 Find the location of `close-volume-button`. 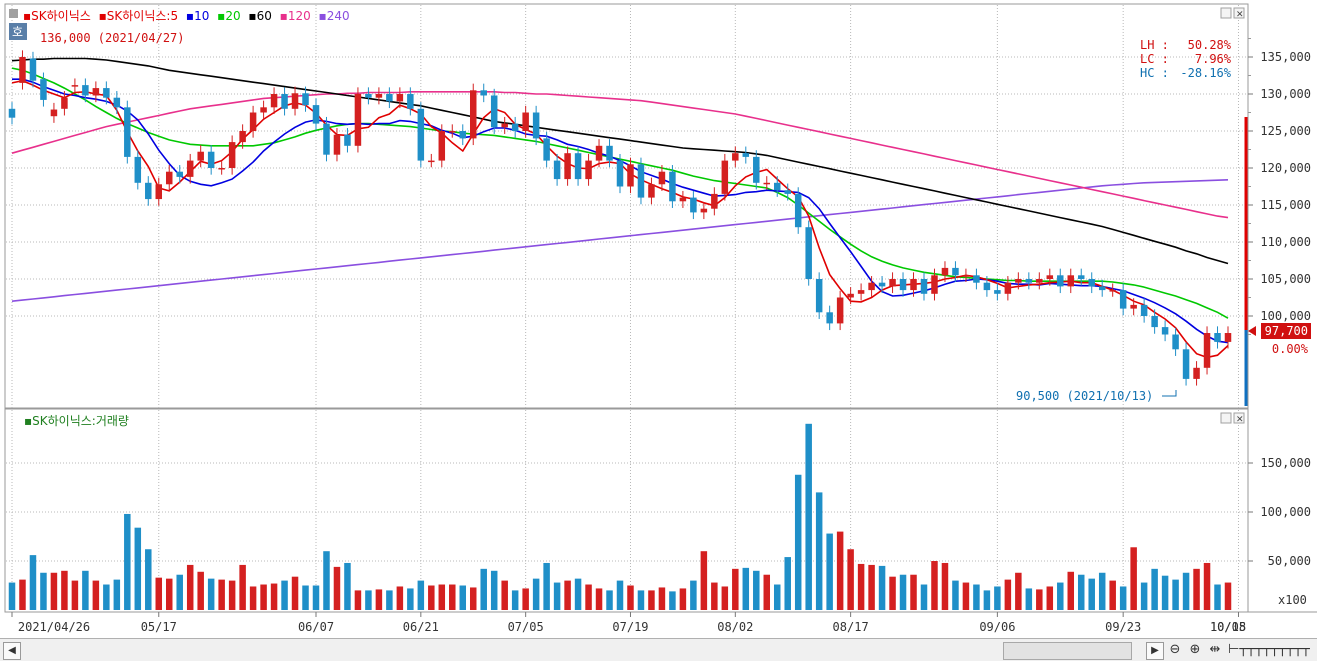

close-volume-button is located at coordinates (1239, 418).